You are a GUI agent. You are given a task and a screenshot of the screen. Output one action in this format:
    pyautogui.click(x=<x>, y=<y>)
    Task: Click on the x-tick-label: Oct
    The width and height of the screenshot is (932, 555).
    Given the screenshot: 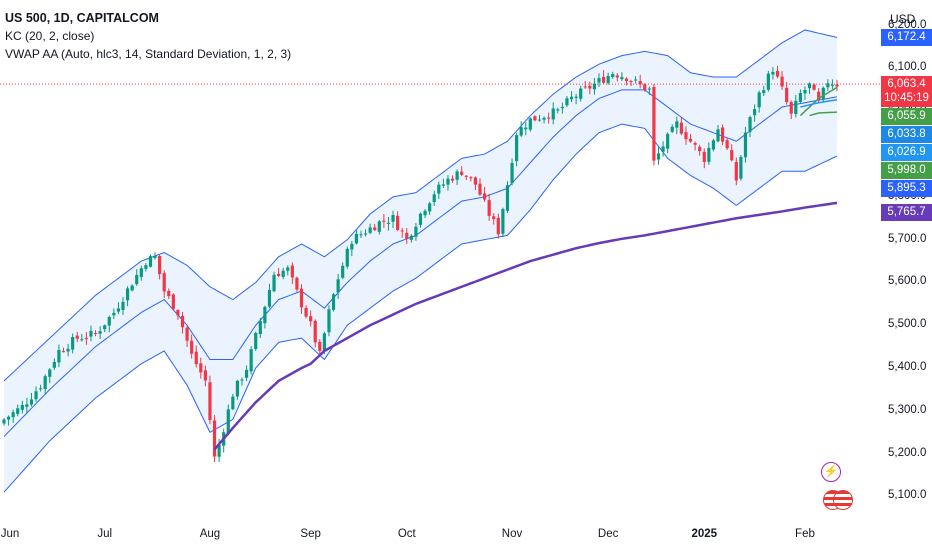 What is the action you would take?
    pyautogui.click(x=406, y=534)
    